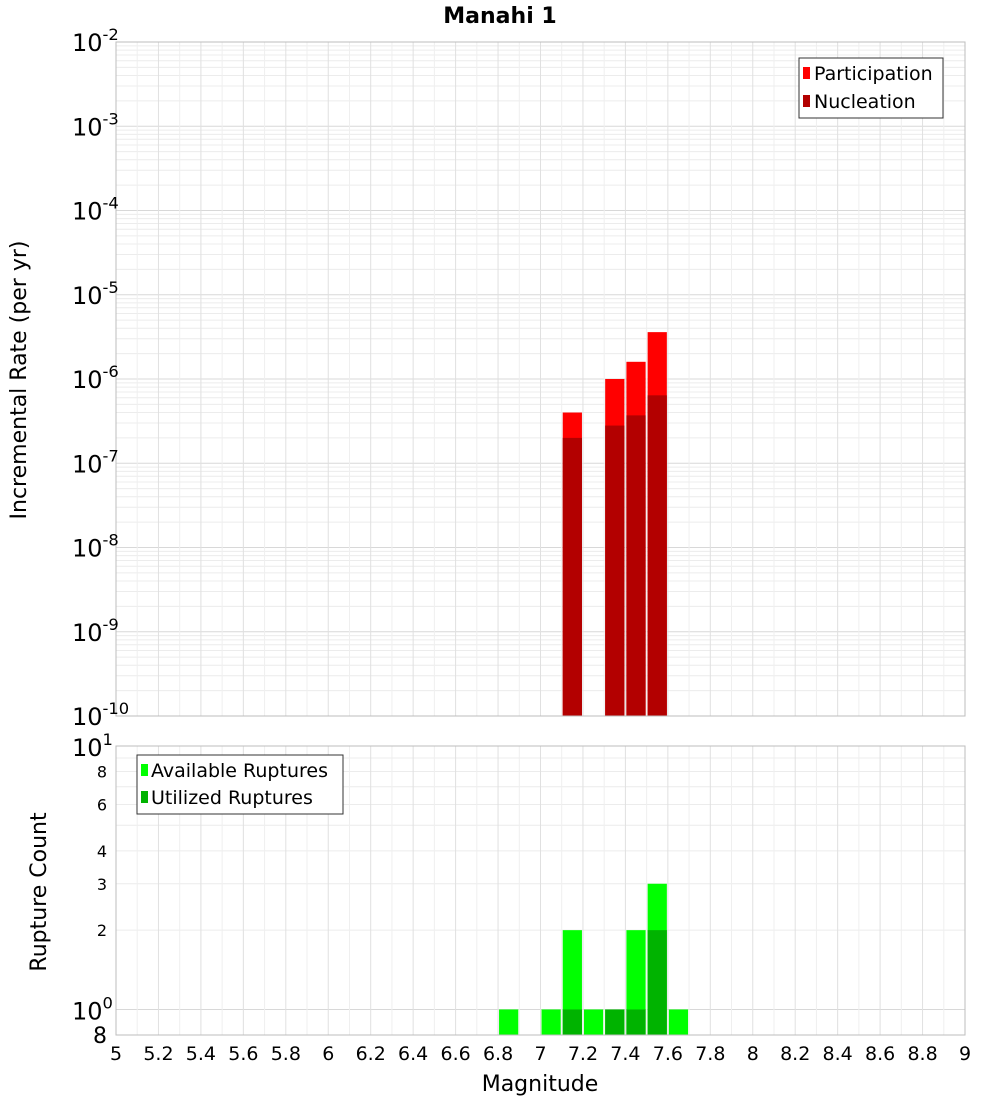 The height and width of the screenshot is (1104, 1000). What do you see at coordinates (39, 892) in the screenshot?
I see `bottom-y-axis-label: Rupture Count` at bounding box center [39, 892].